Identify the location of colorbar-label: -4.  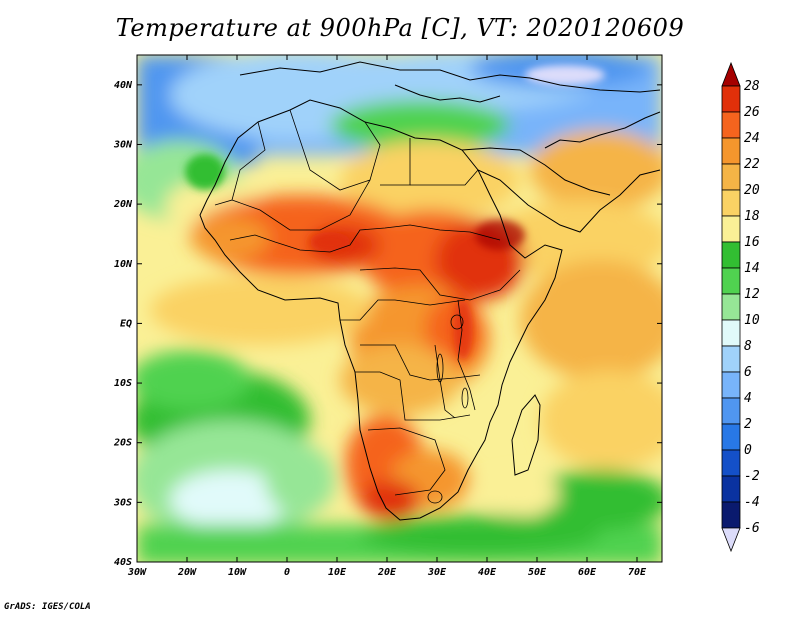
(752, 502).